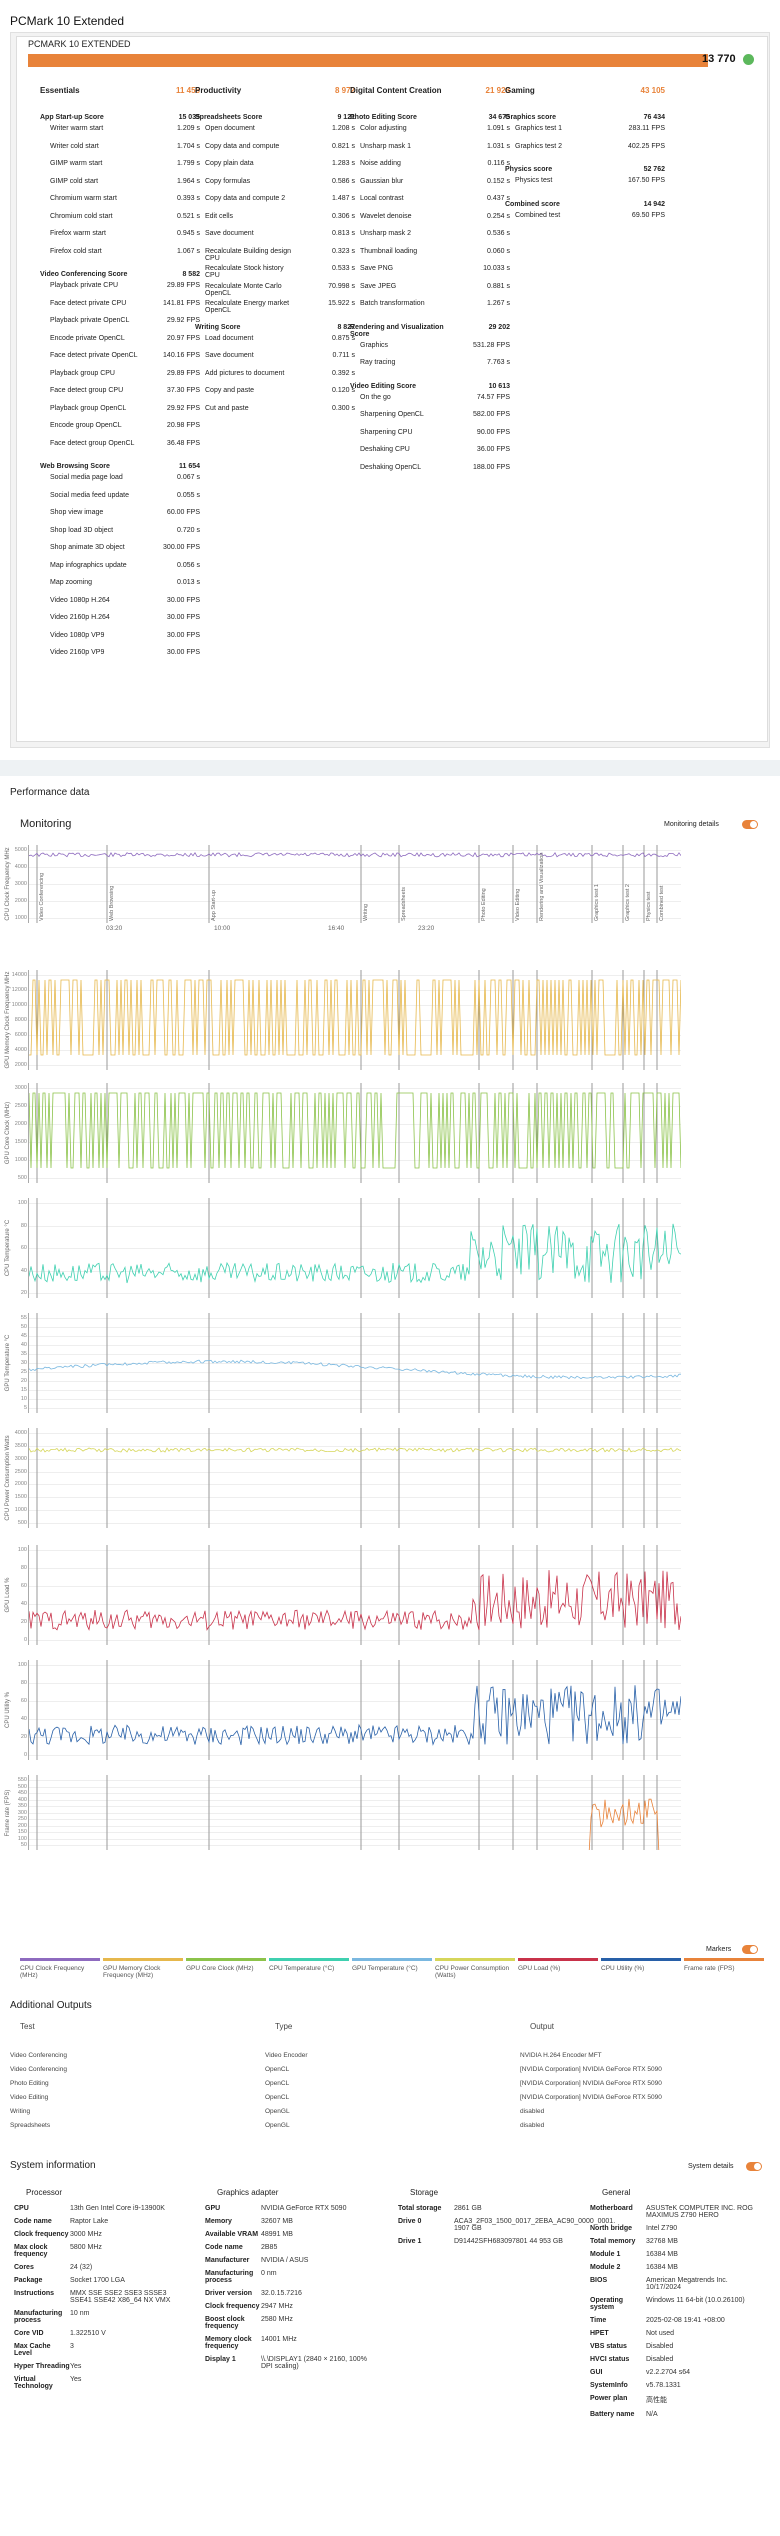 The image size is (780, 2536). What do you see at coordinates (430, 96) in the screenshot?
I see `column-header: Digital Content Creation 21 928` at bounding box center [430, 96].